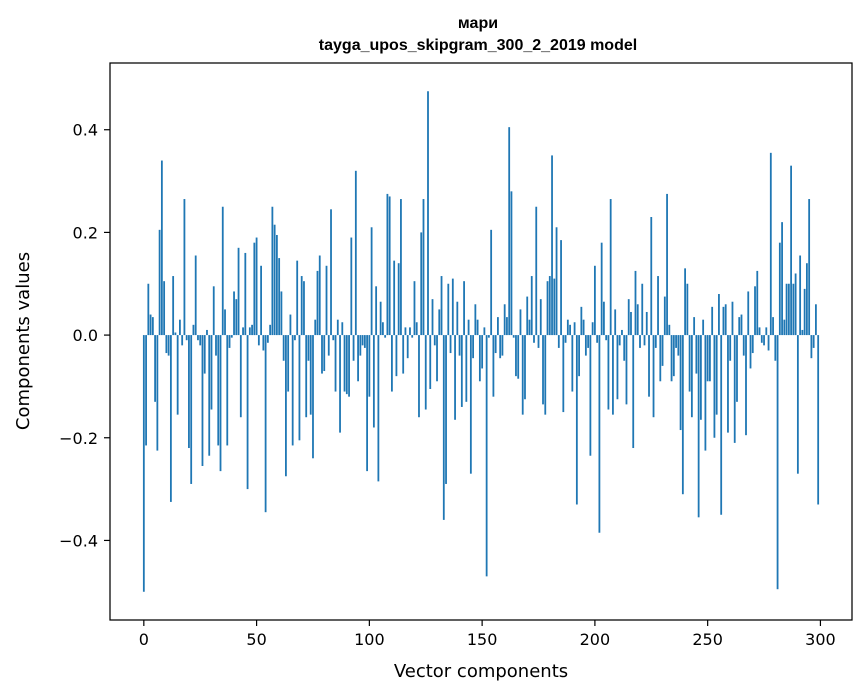 The height and width of the screenshot is (696, 867). What do you see at coordinates (478, 45) in the screenshot?
I see `chart-subtitle: tayga_upos_skipgram_300_2_2019 model` at bounding box center [478, 45].